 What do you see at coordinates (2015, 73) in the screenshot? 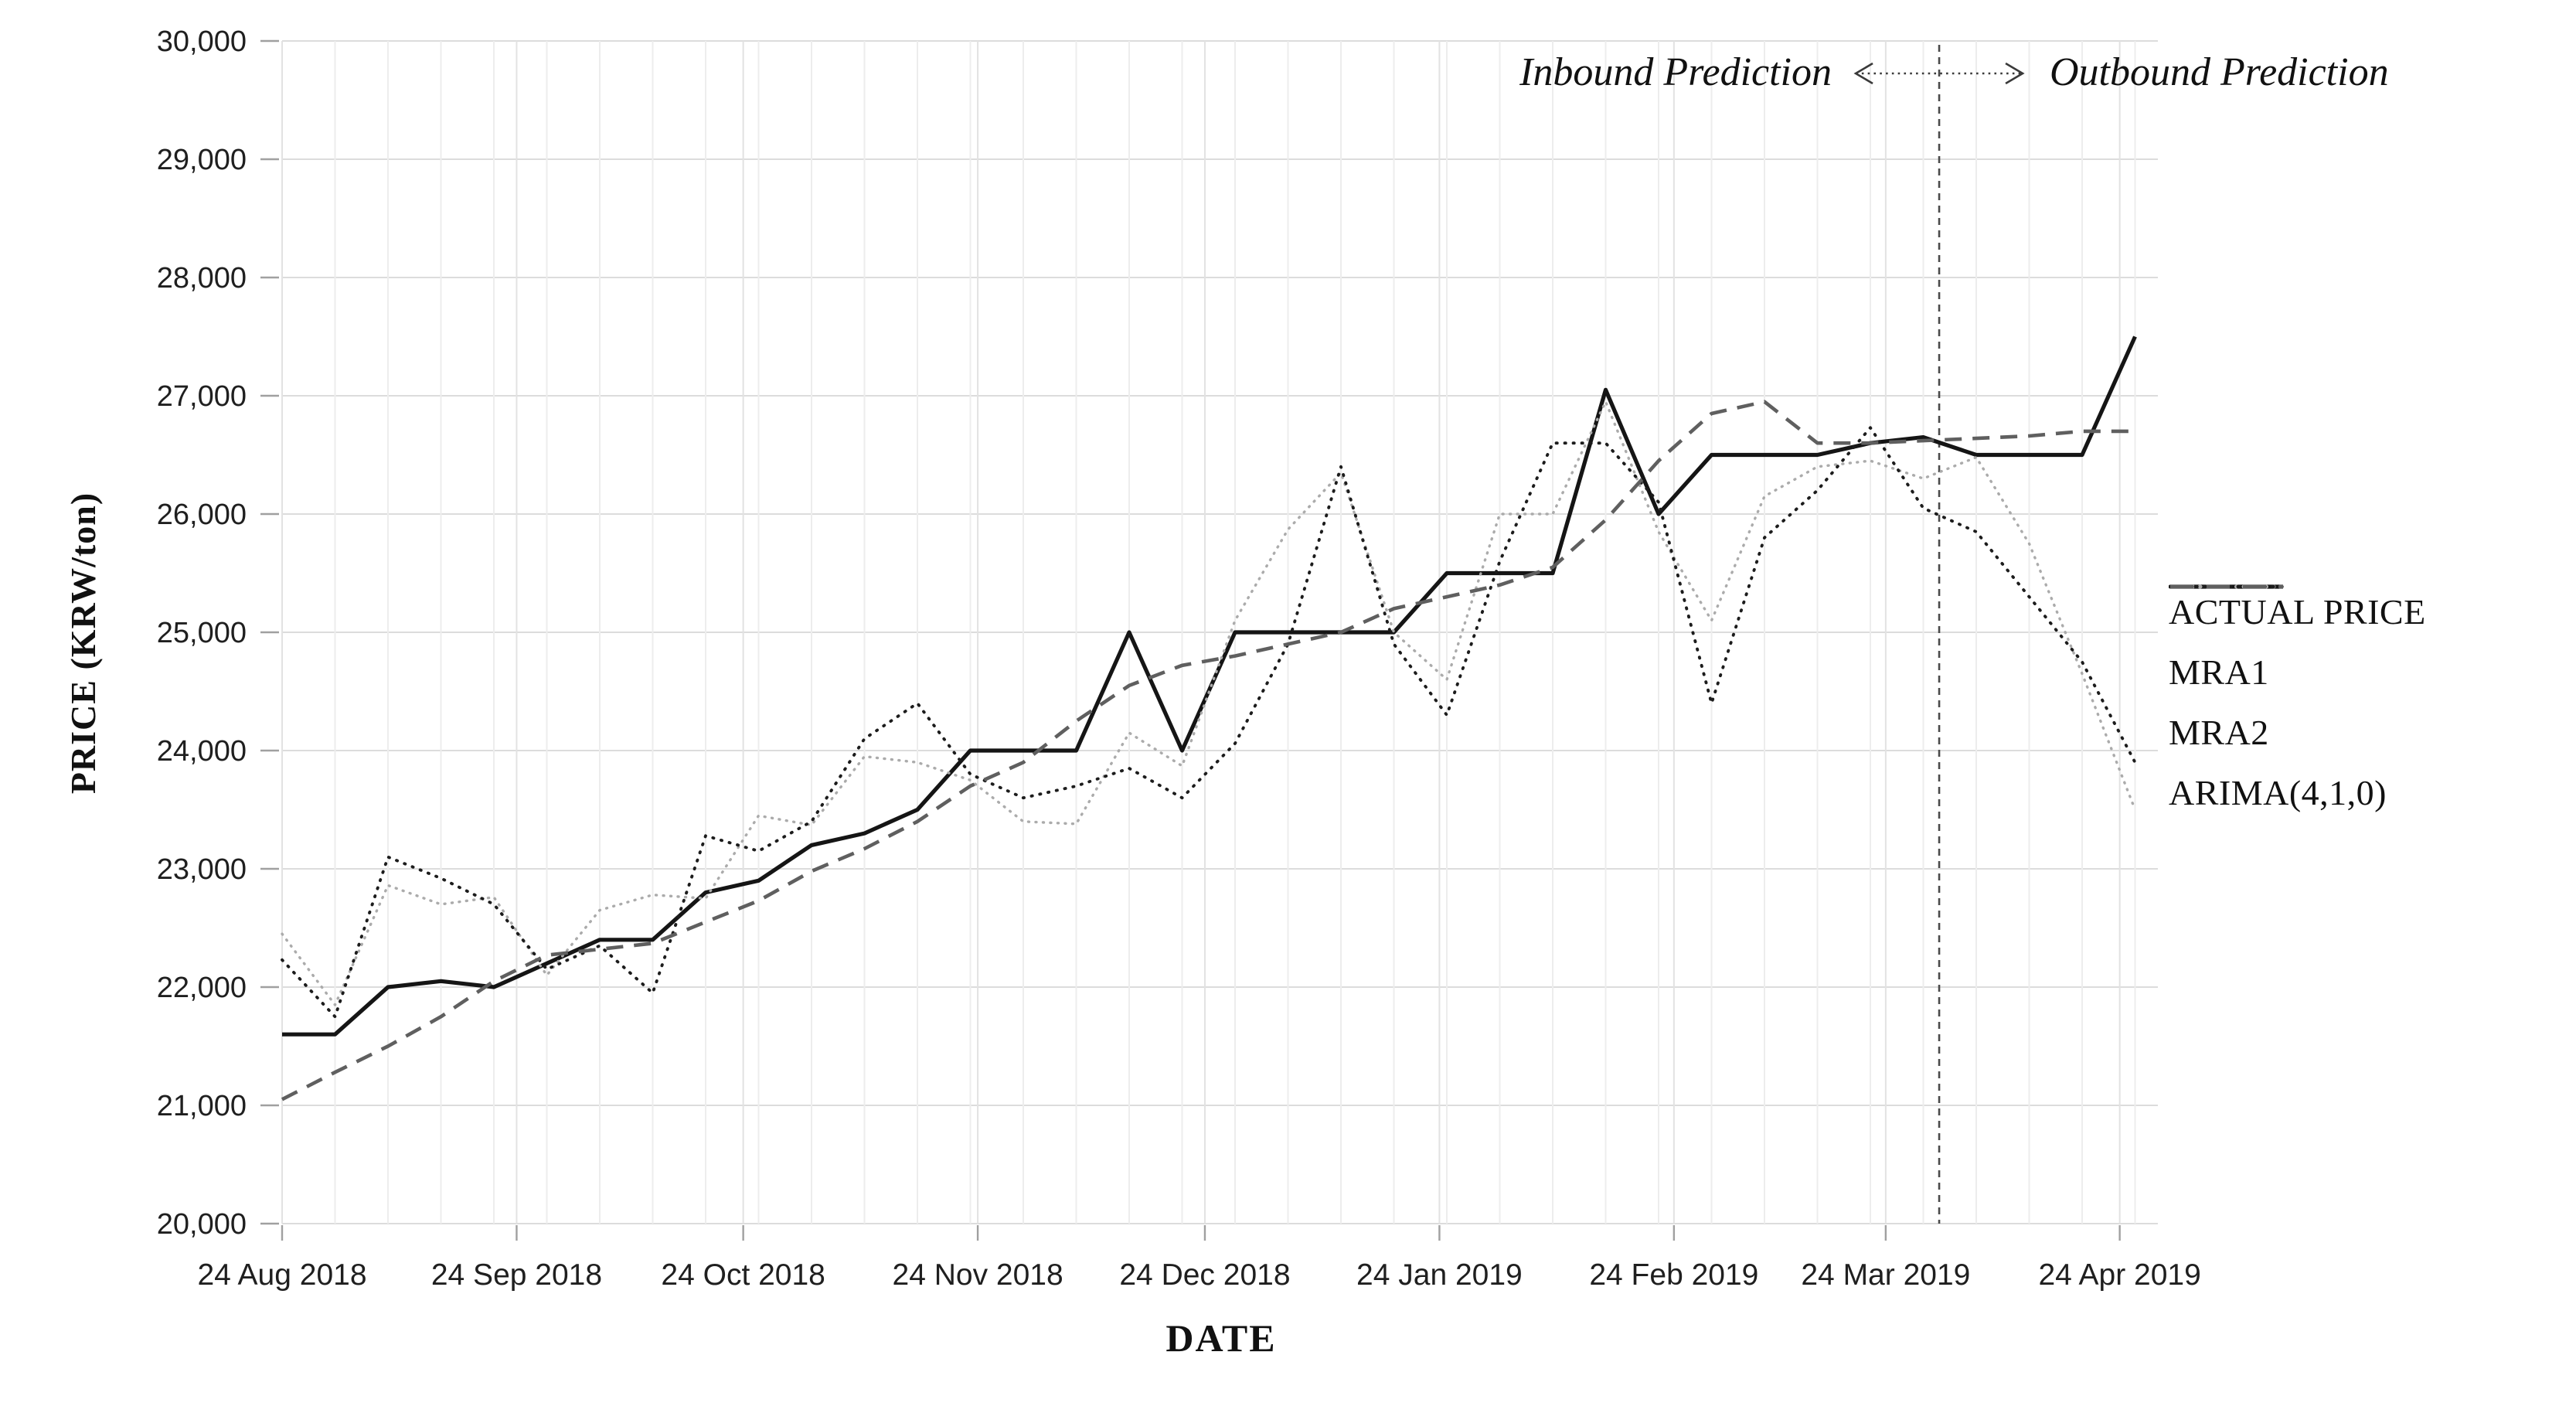
I see `arrow-head-right-icon` at bounding box center [2015, 73].